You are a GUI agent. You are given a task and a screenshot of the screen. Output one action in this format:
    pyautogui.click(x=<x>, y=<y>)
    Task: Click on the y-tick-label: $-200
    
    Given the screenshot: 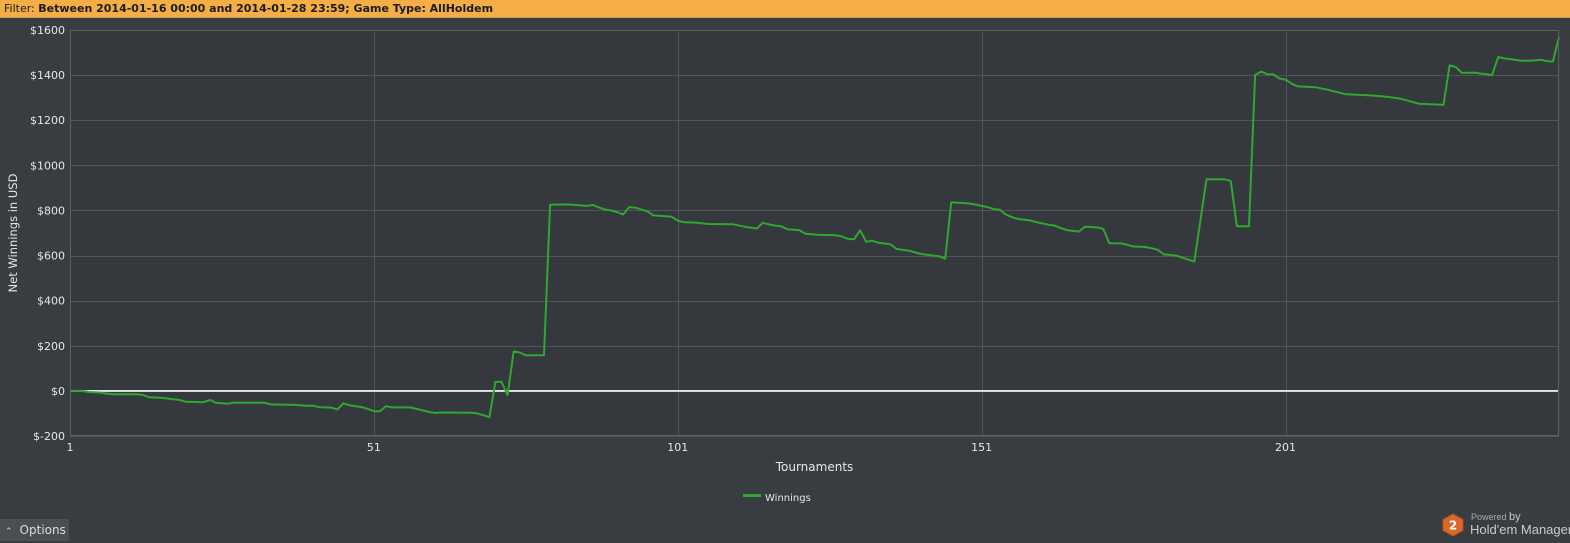 What is the action you would take?
    pyautogui.click(x=49, y=436)
    